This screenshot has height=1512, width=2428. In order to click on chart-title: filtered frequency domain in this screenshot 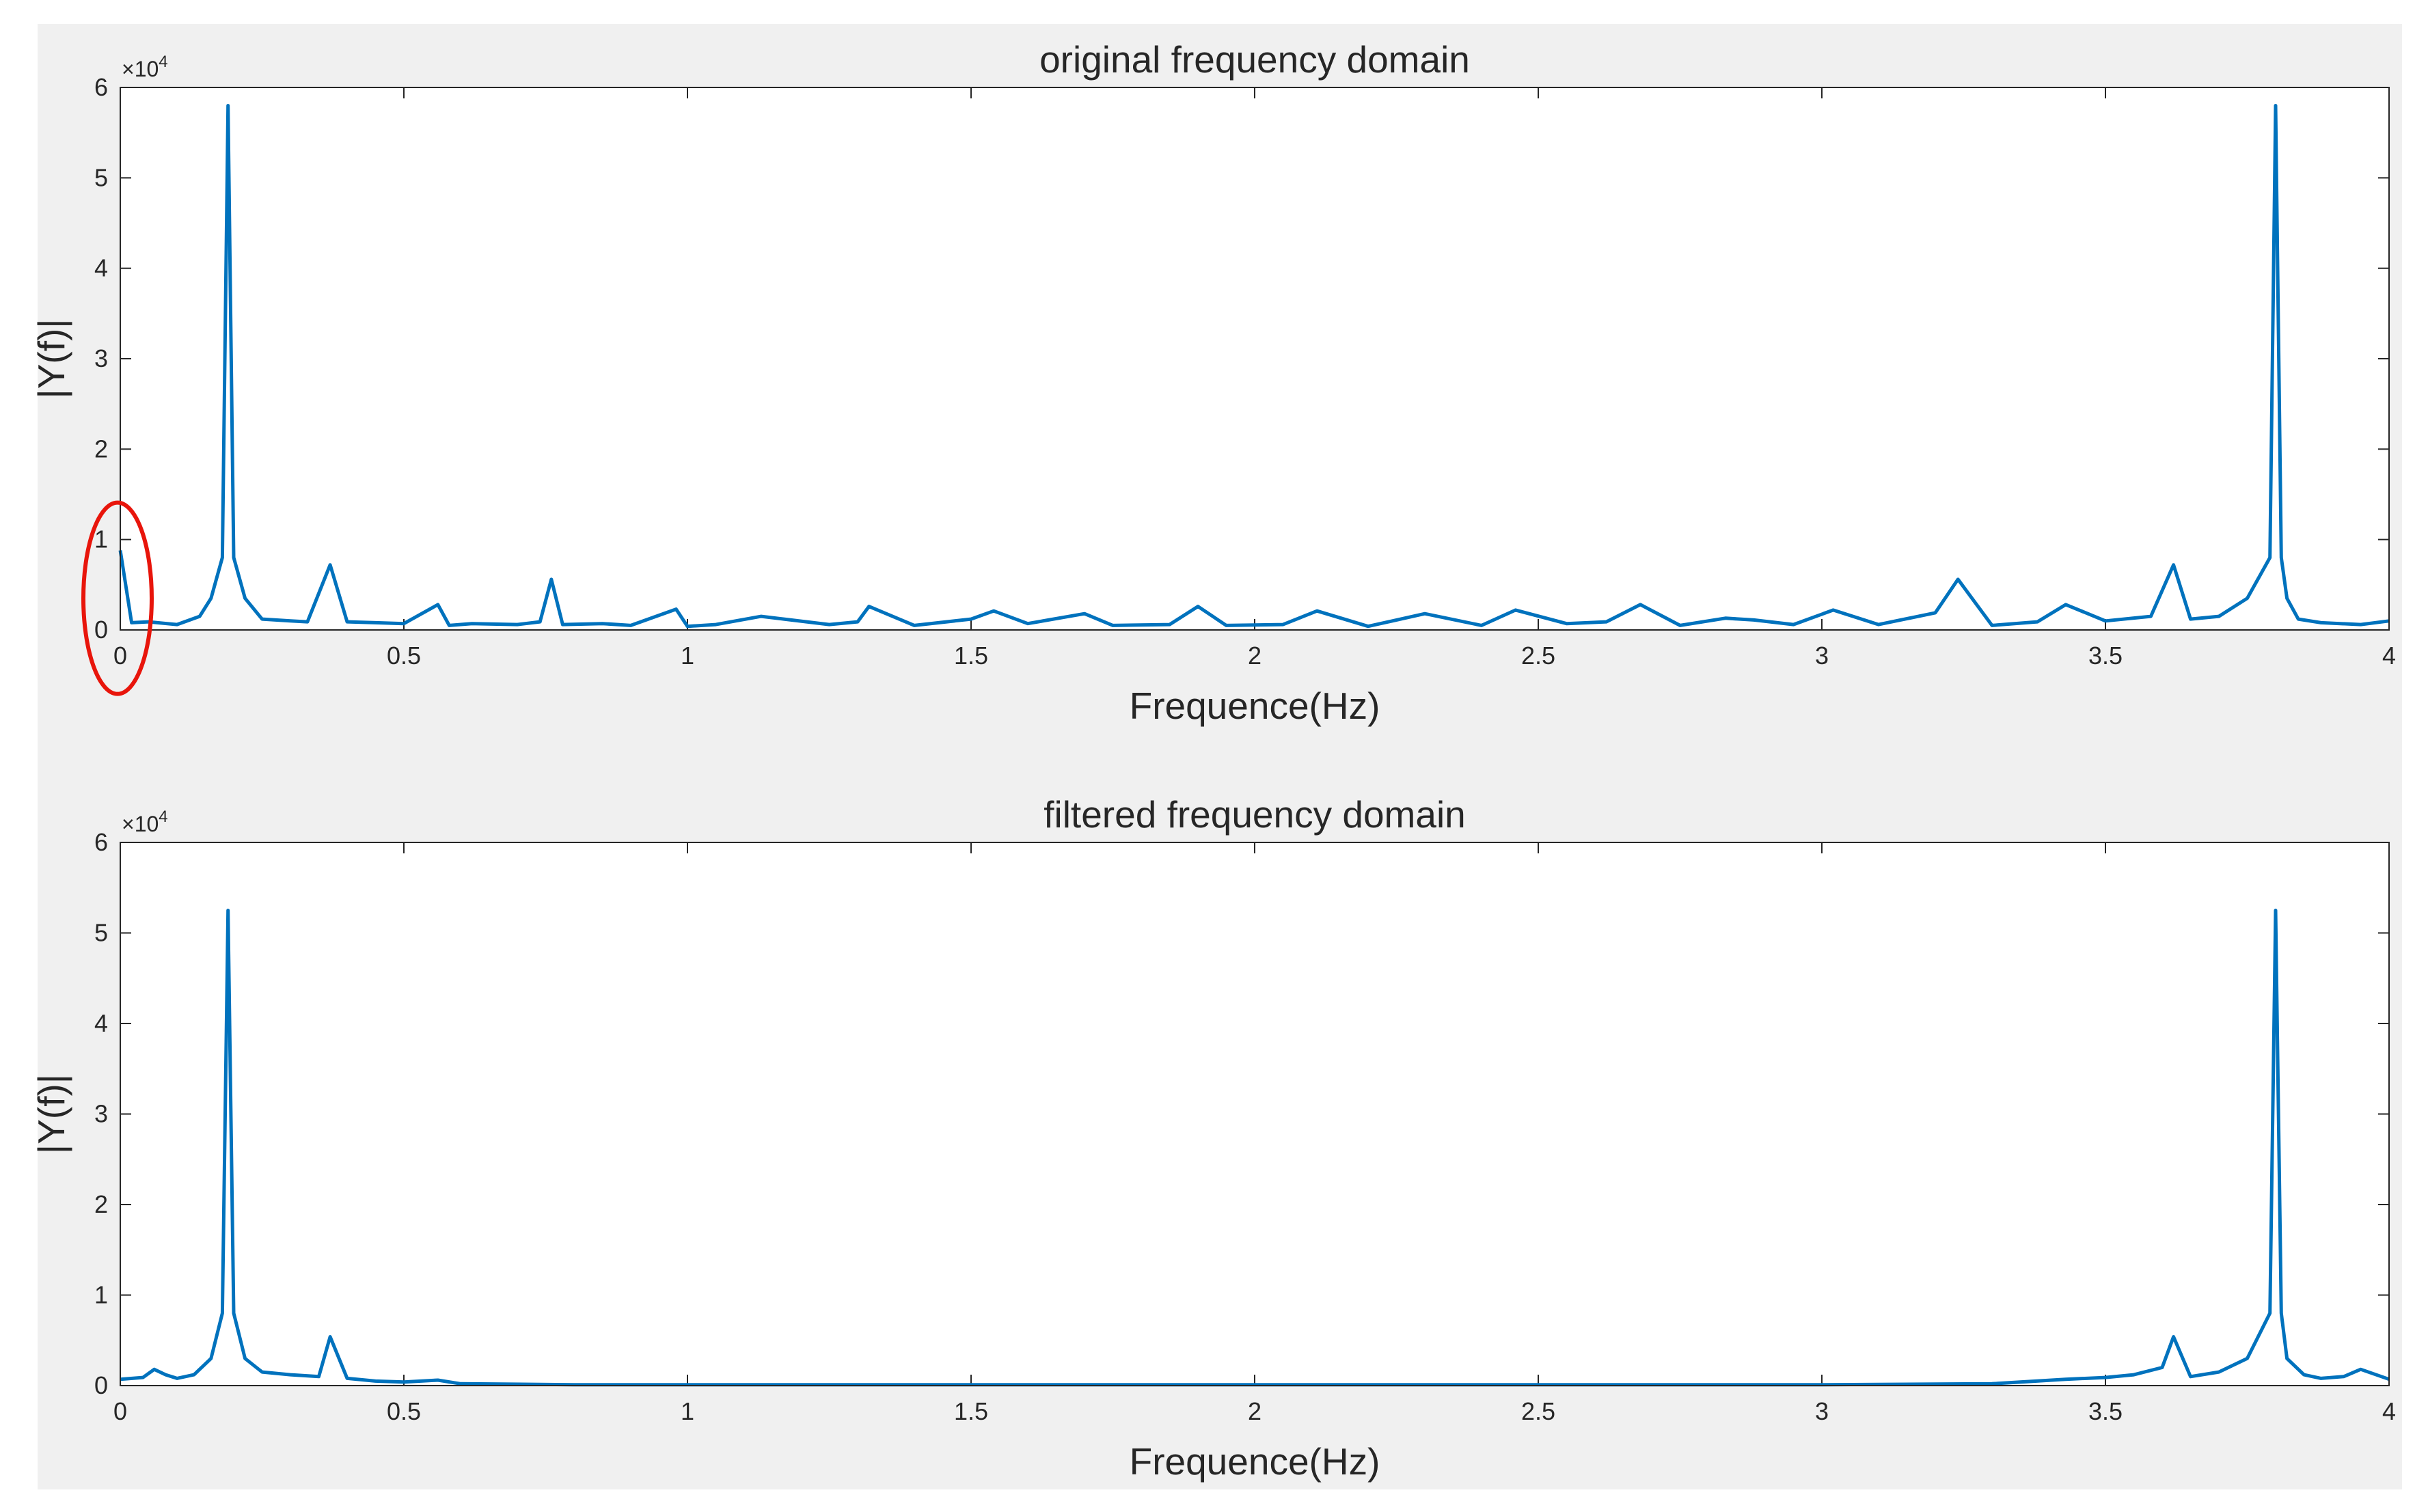, I will do `click(1255, 814)`.